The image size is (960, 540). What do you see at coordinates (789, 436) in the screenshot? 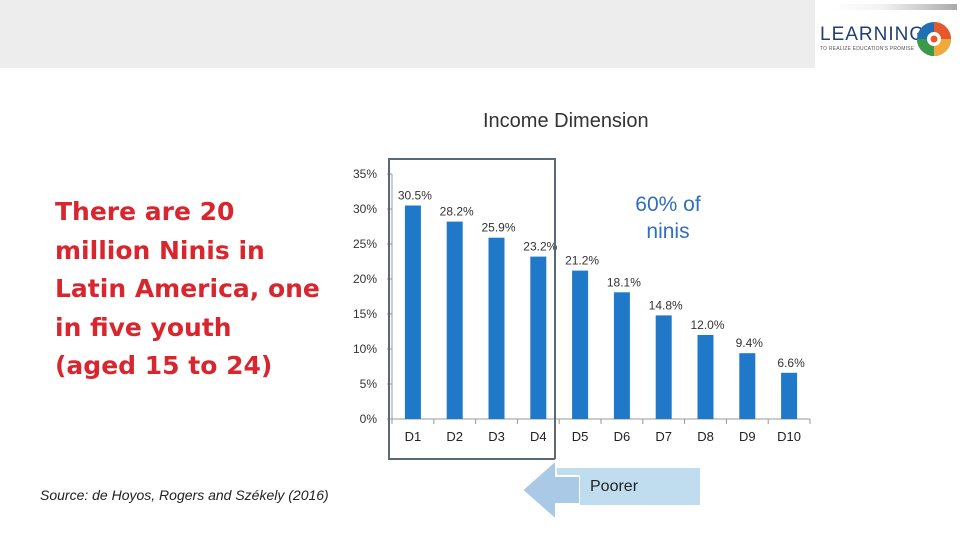
I see `x-tick-label: D10` at bounding box center [789, 436].